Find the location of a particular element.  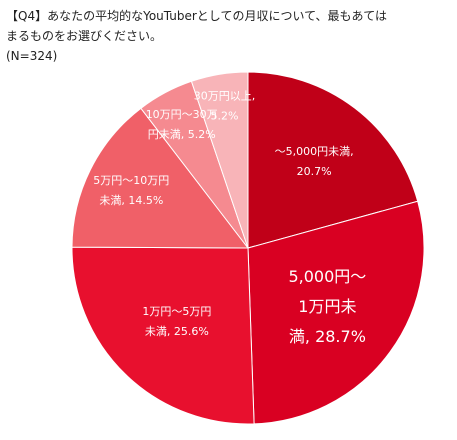

sample-size: (N=324) is located at coordinates (32, 56).